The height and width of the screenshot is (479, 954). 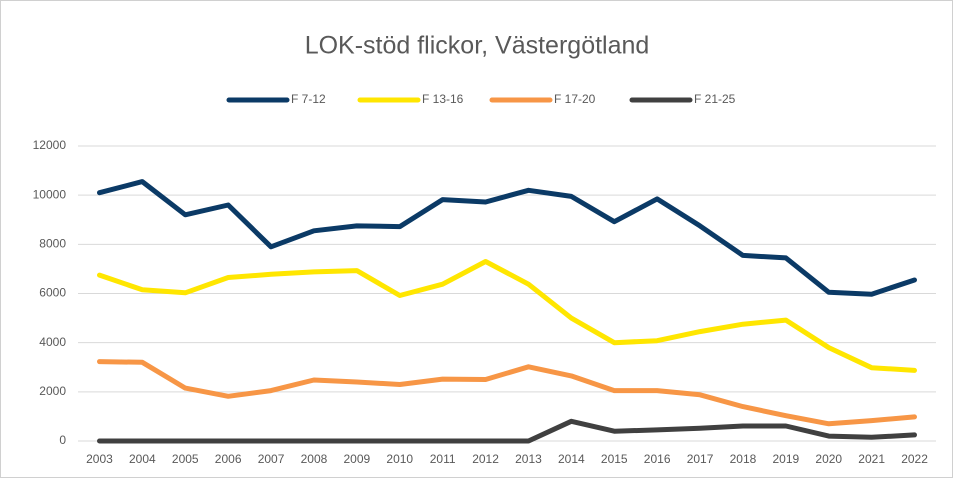 What do you see at coordinates (443, 459) in the screenshot?
I see `x-tick-label: 2011` at bounding box center [443, 459].